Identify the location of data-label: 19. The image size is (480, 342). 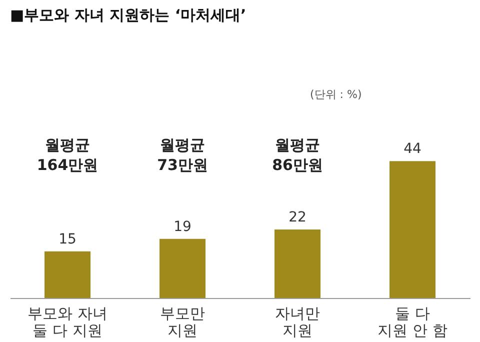
(183, 226).